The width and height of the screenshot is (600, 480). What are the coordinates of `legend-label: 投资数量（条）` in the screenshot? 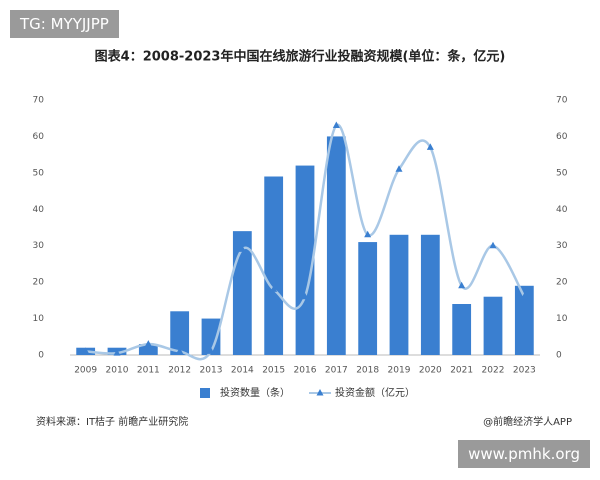 It's located at (255, 392).